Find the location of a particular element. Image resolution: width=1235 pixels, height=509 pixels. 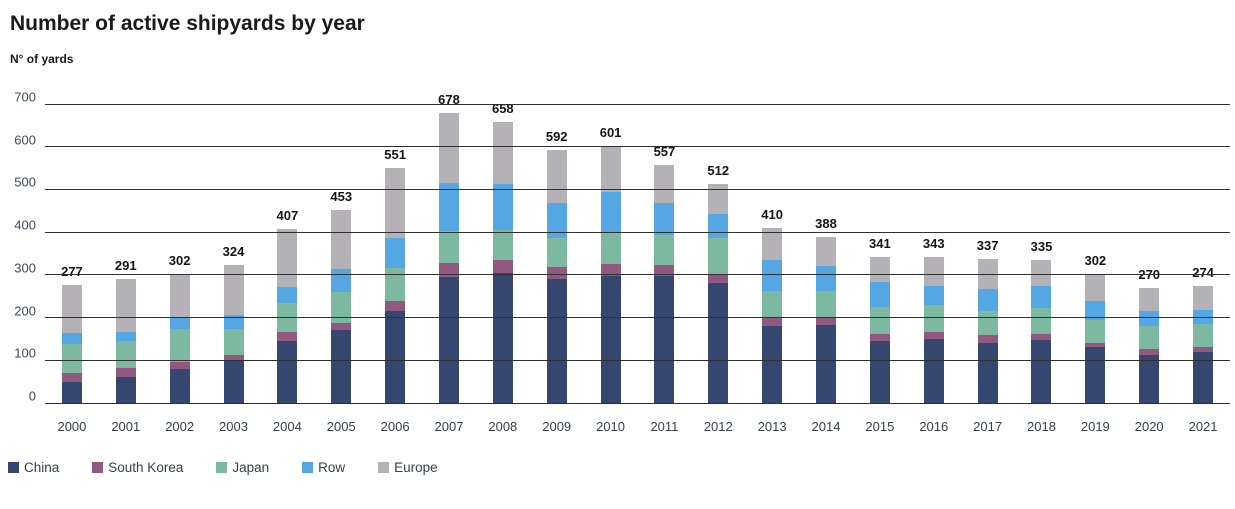

bar-segment-china-2017 is located at coordinates (987, 373).